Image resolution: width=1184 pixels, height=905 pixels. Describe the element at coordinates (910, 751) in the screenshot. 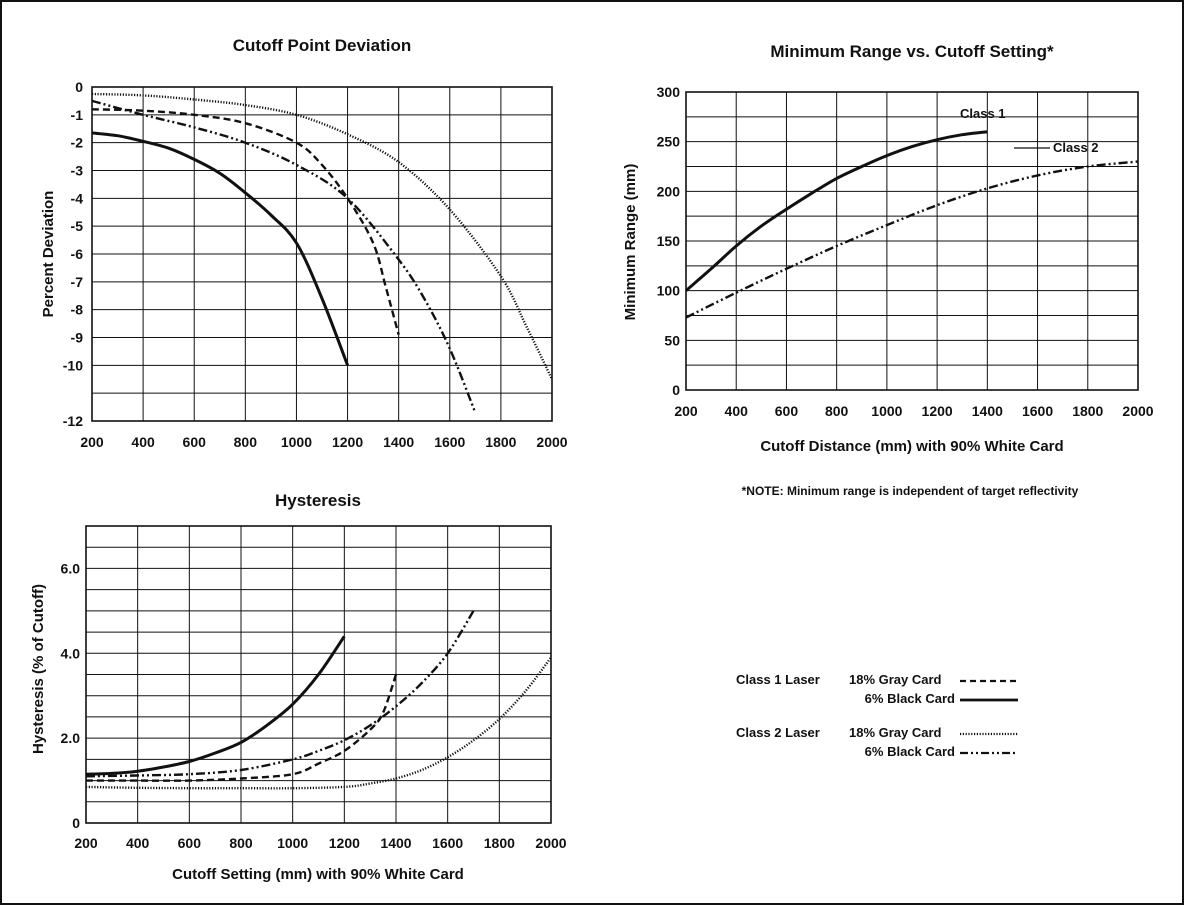

I see `legend-class2-black-label: 6% Black Card` at that location.